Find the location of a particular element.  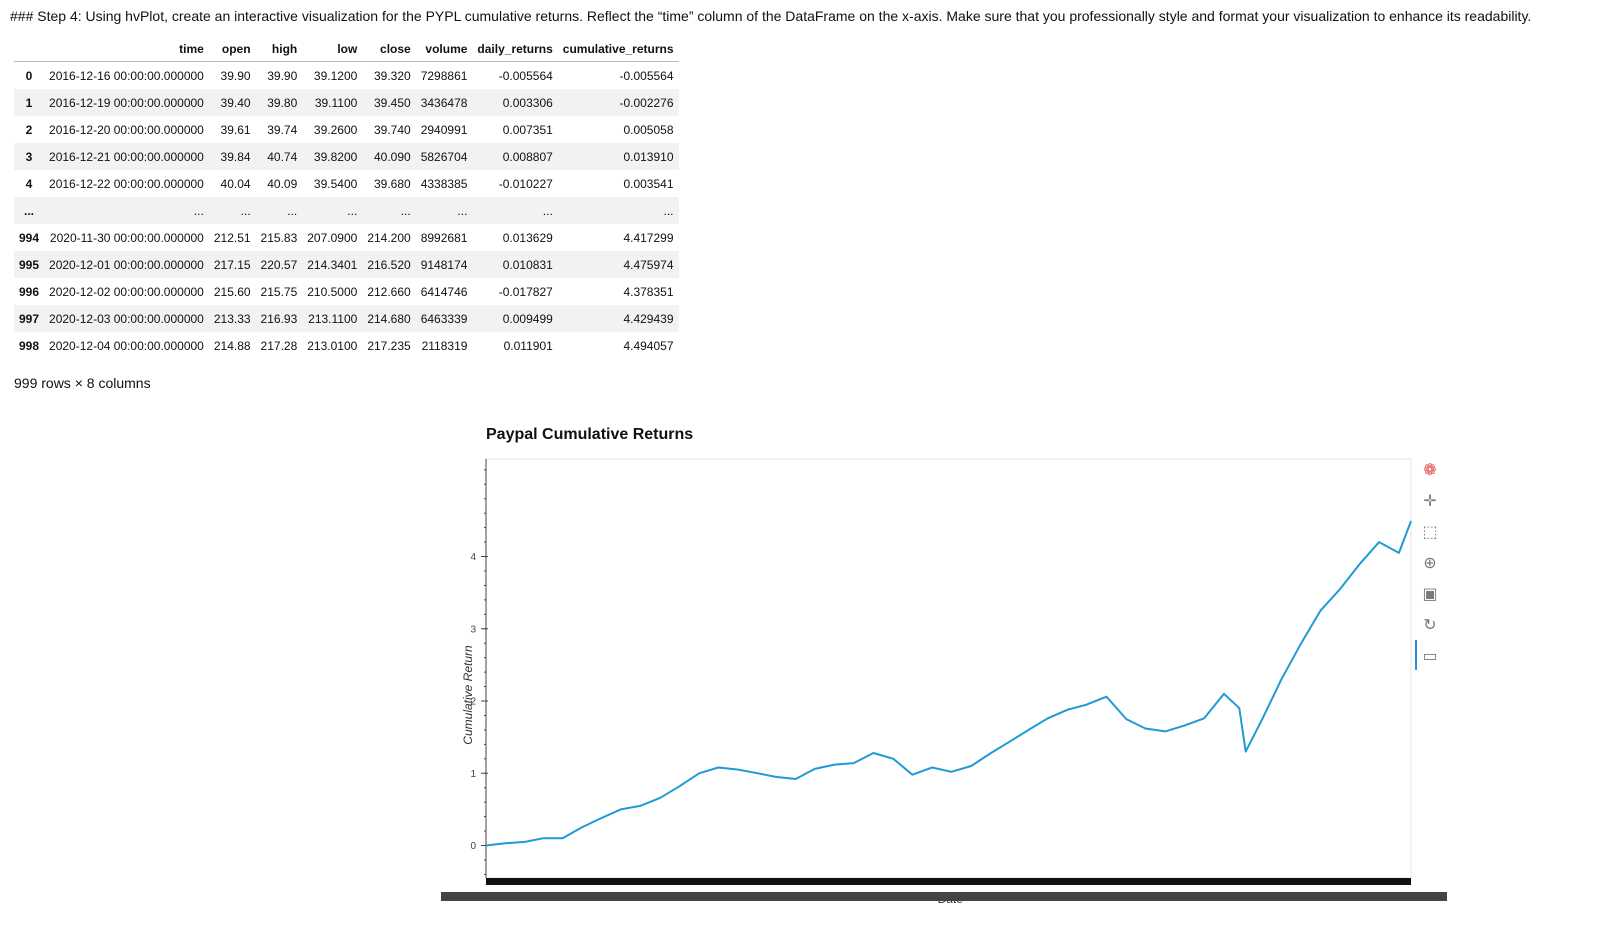

column-header: volume is located at coordinates (444, 49).